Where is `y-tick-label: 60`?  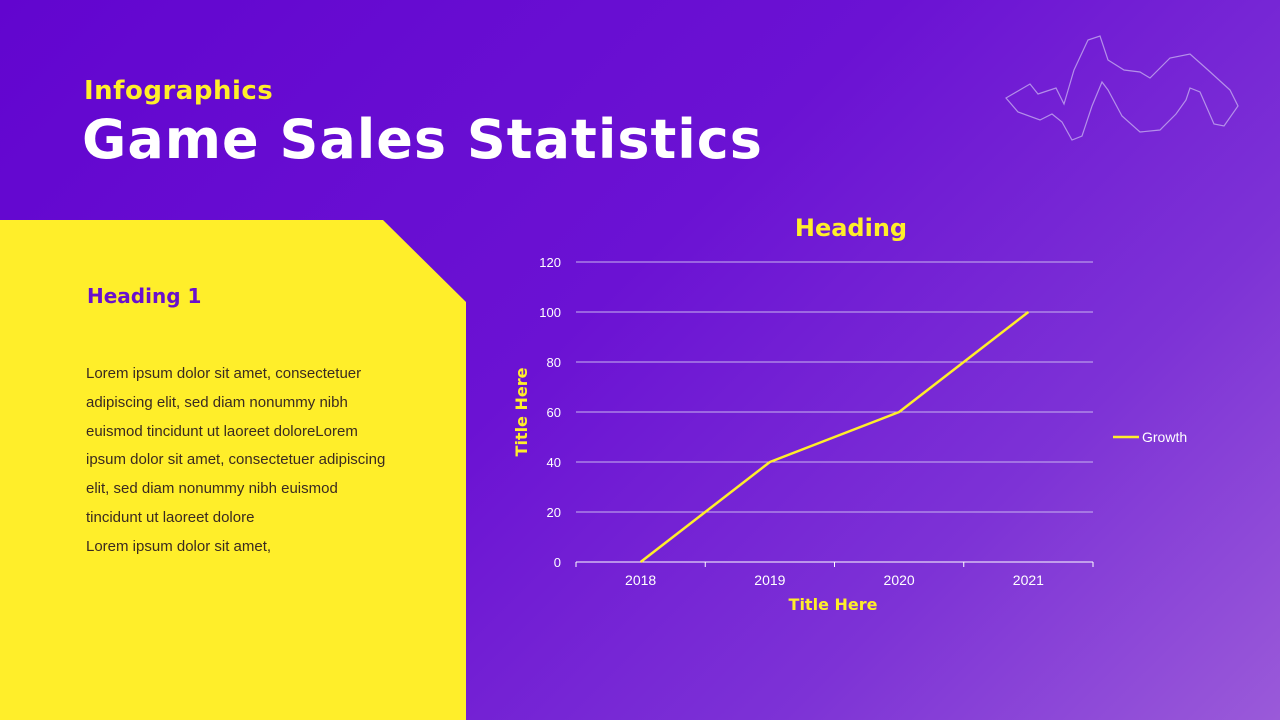 y-tick-label: 60 is located at coordinates (554, 412).